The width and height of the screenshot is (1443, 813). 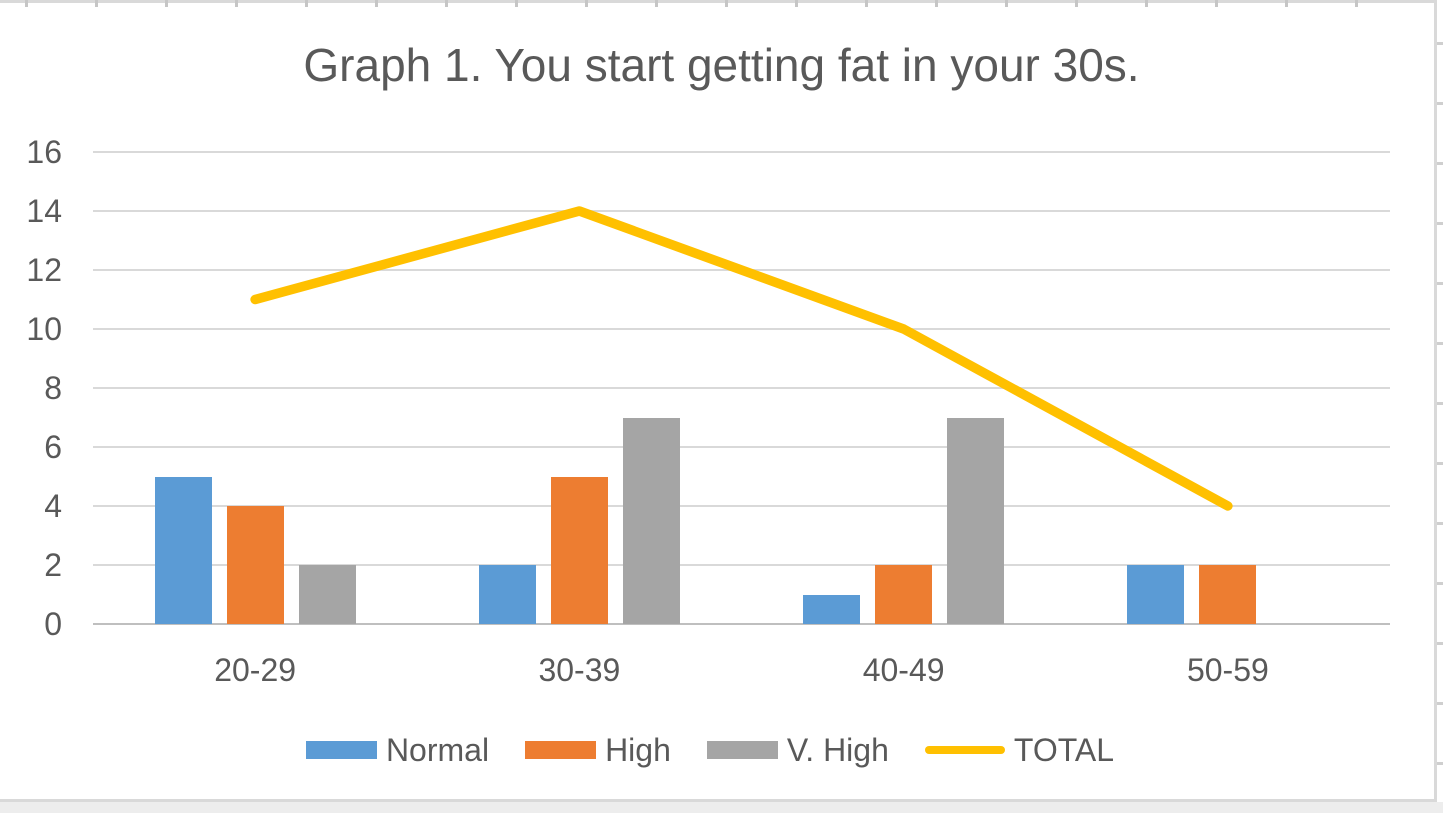 I want to click on legend-item-v-high: V. High, so click(x=797, y=750).